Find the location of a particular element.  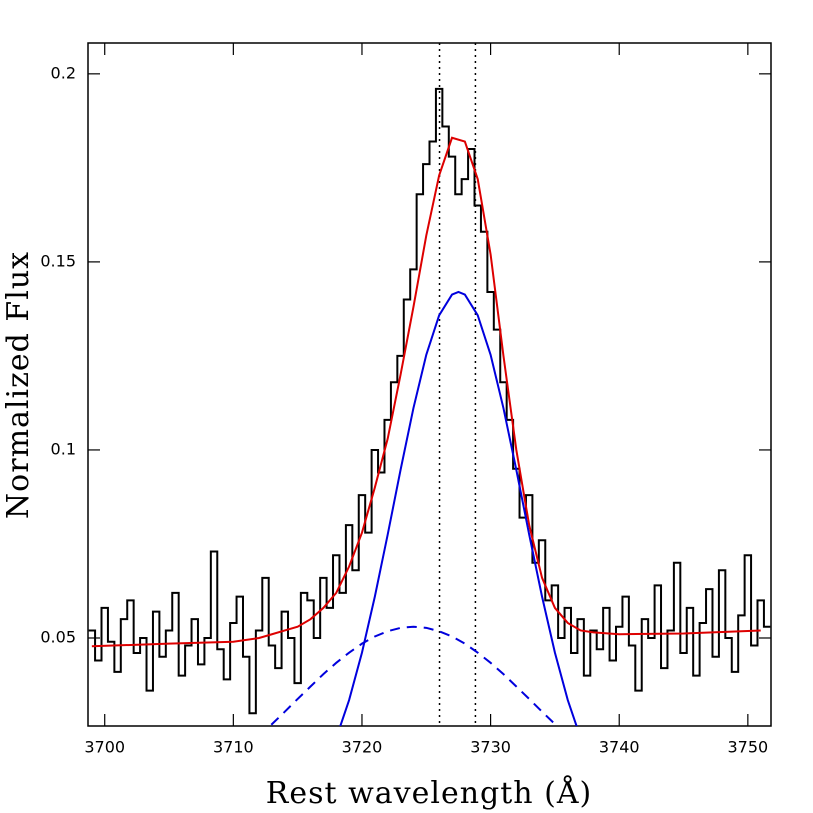

y-axis-title: Normalized Flux is located at coordinates (18, 385).